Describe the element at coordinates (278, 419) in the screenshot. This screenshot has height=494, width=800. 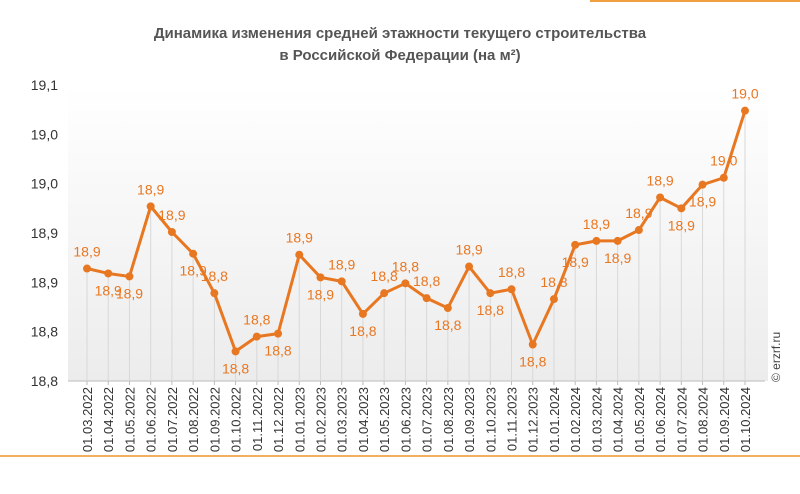
I see `x-tick-label: 01.12.2022` at that location.